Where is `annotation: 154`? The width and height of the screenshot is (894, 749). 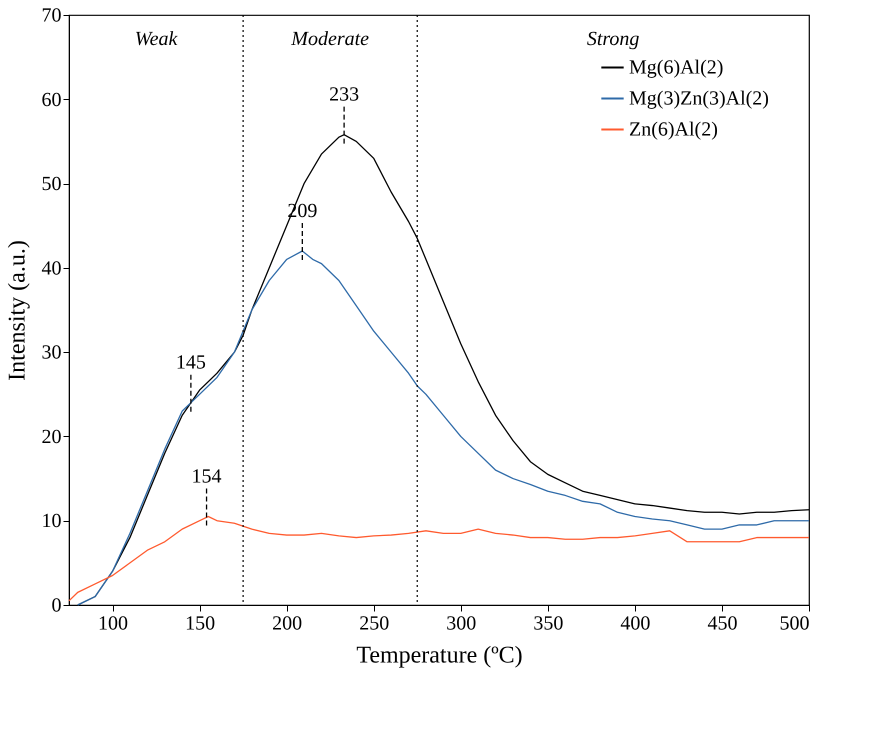 annotation: 154 is located at coordinates (207, 477).